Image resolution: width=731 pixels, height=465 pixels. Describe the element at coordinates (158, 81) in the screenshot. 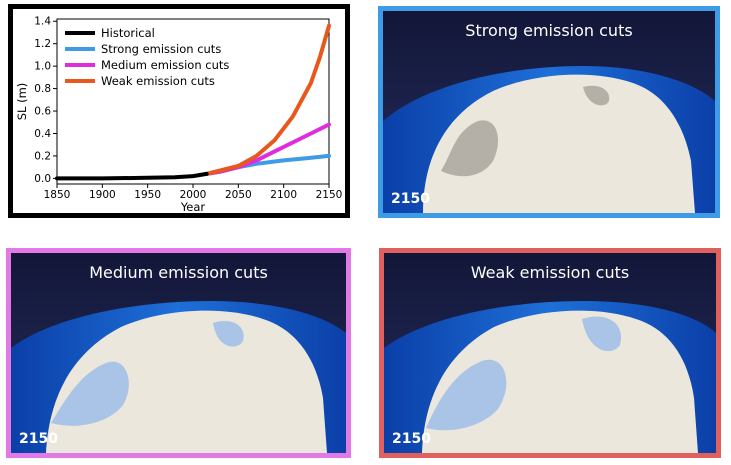

I see `legend-label: Weak emission cuts` at that location.